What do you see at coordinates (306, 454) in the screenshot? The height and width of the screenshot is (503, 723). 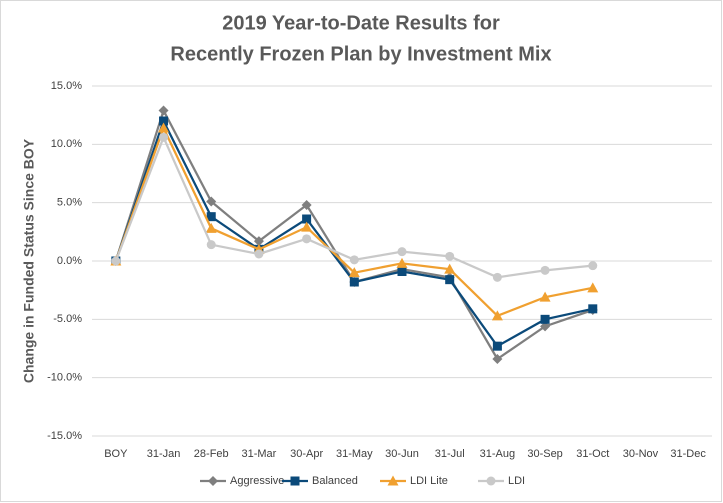 I see `x-tick-label: 30-Apr` at bounding box center [306, 454].